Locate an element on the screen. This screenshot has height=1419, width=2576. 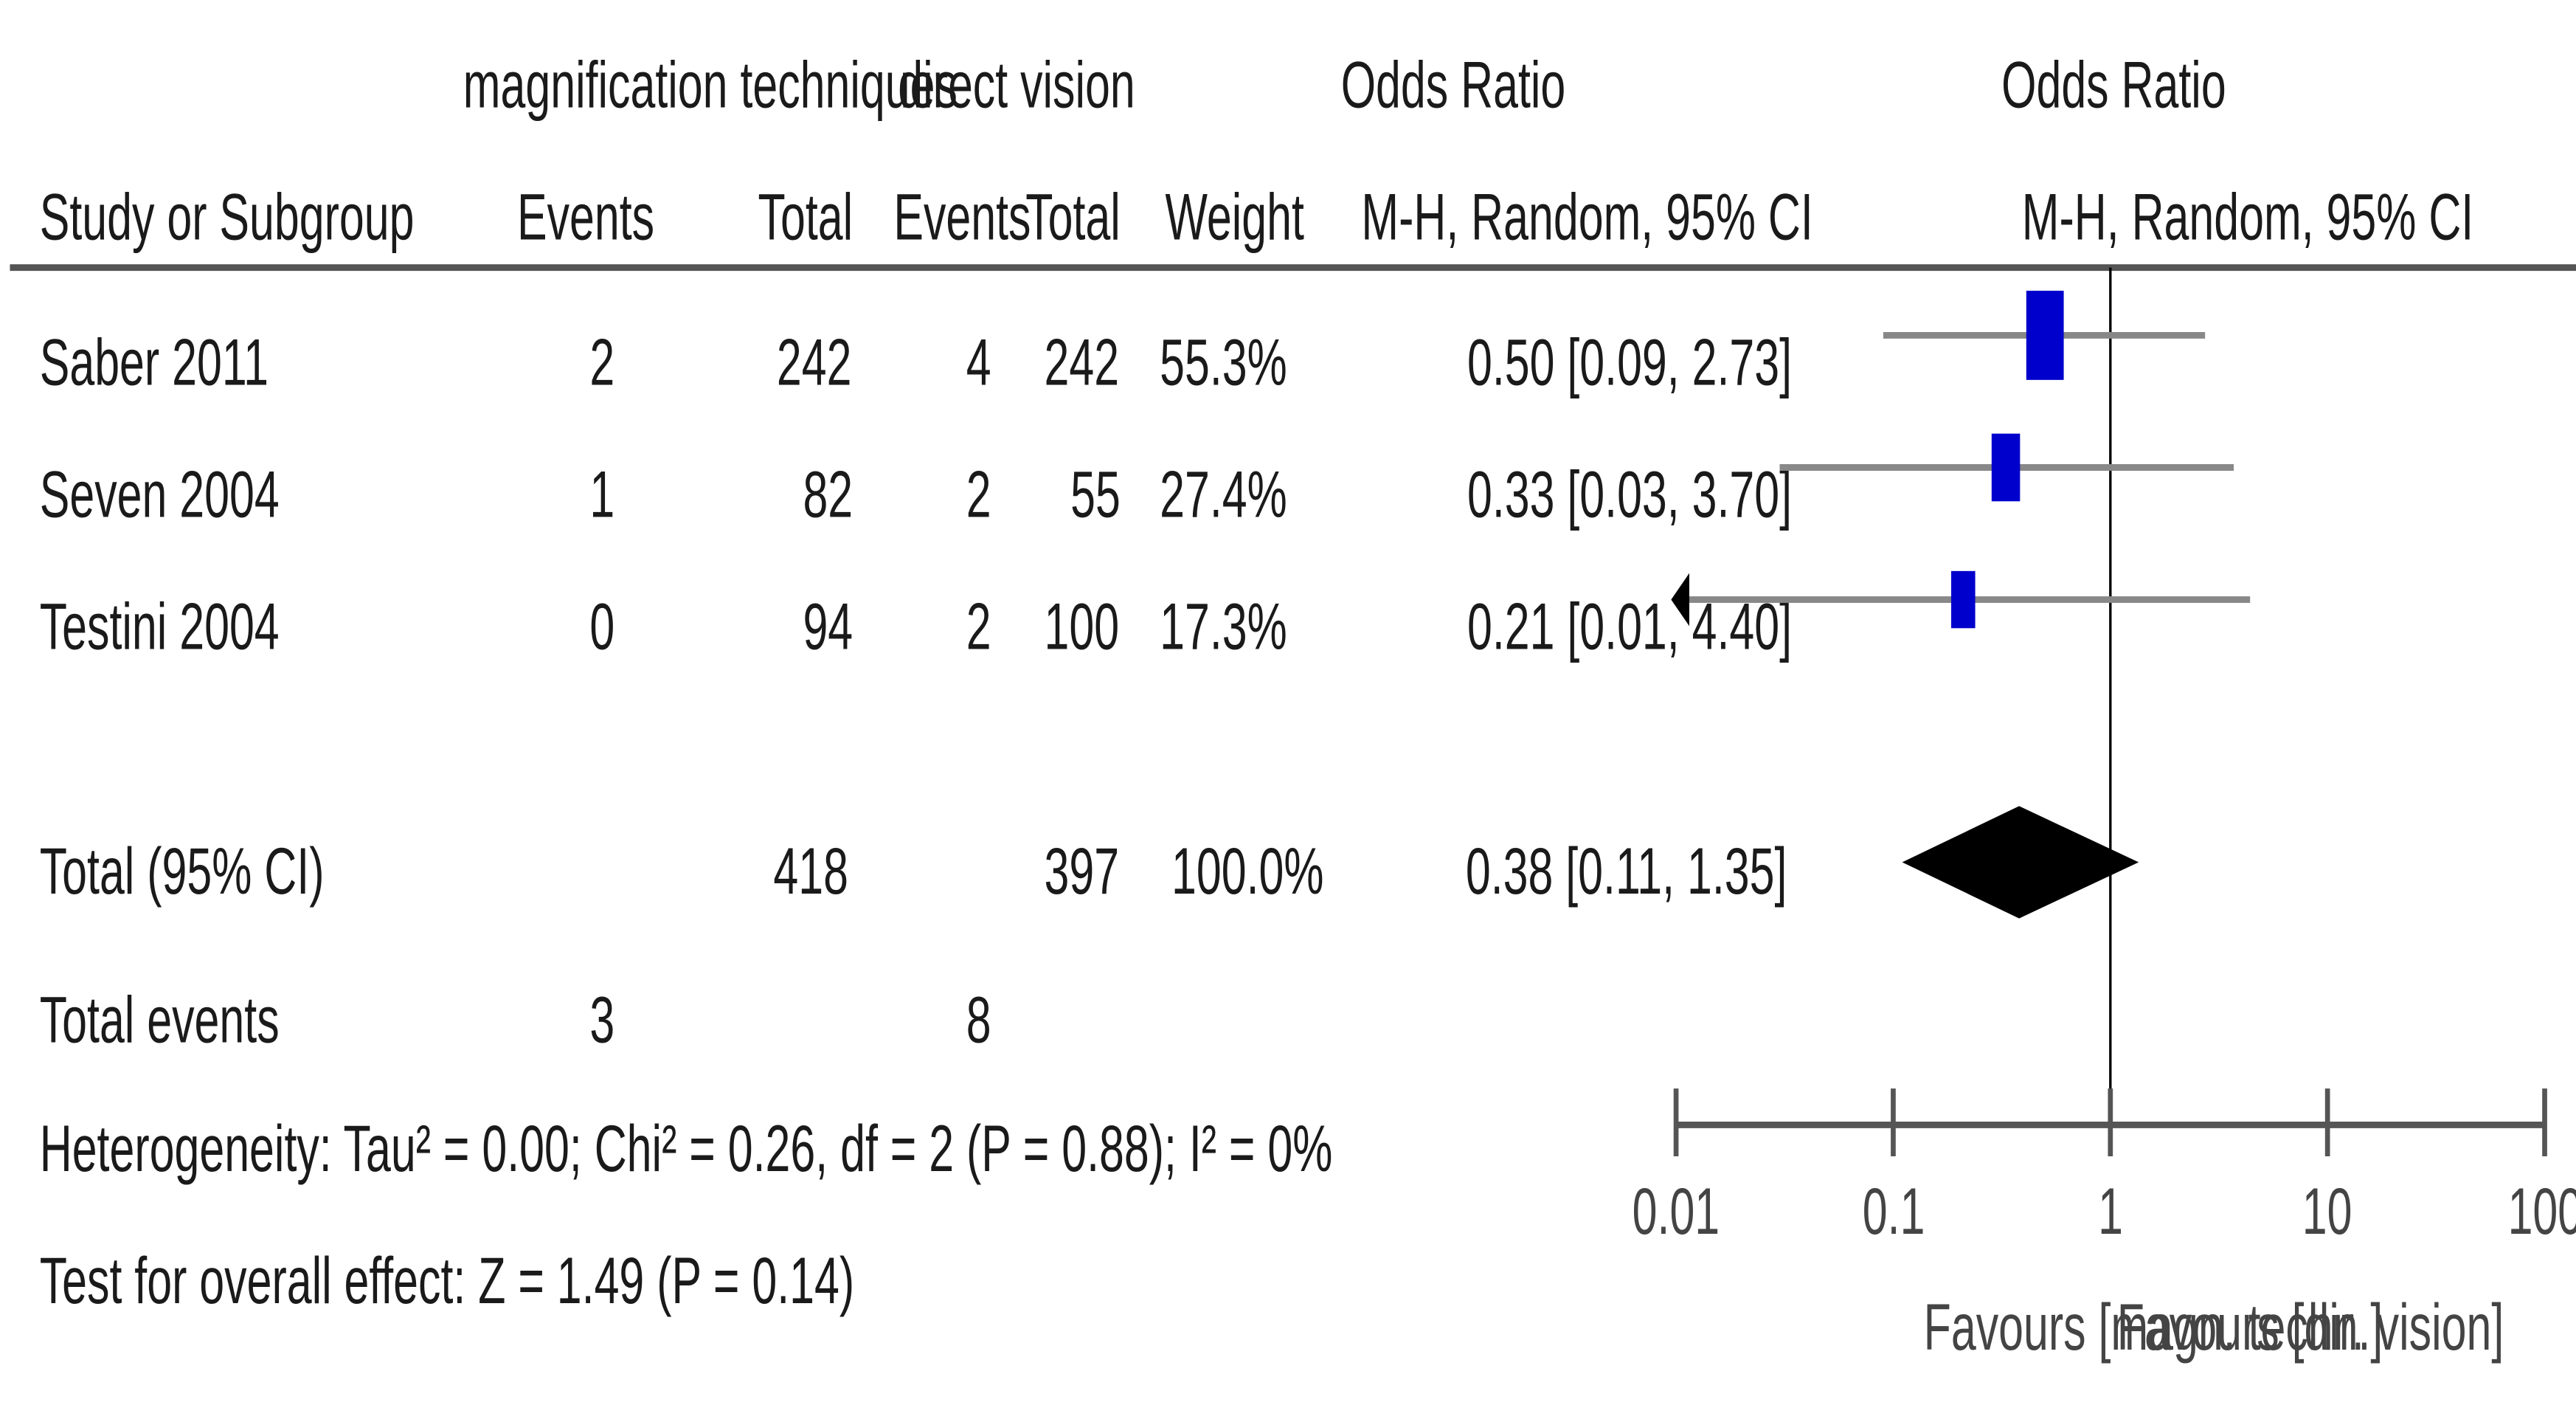
group1-header: magnification techniques is located at coordinates (711, 86).